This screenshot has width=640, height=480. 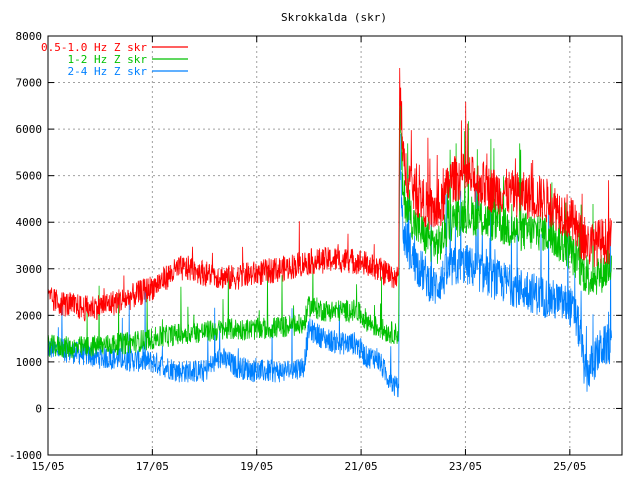 What do you see at coordinates (152, 466) in the screenshot?
I see `x-tick-label: 17/05` at bounding box center [152, 466].